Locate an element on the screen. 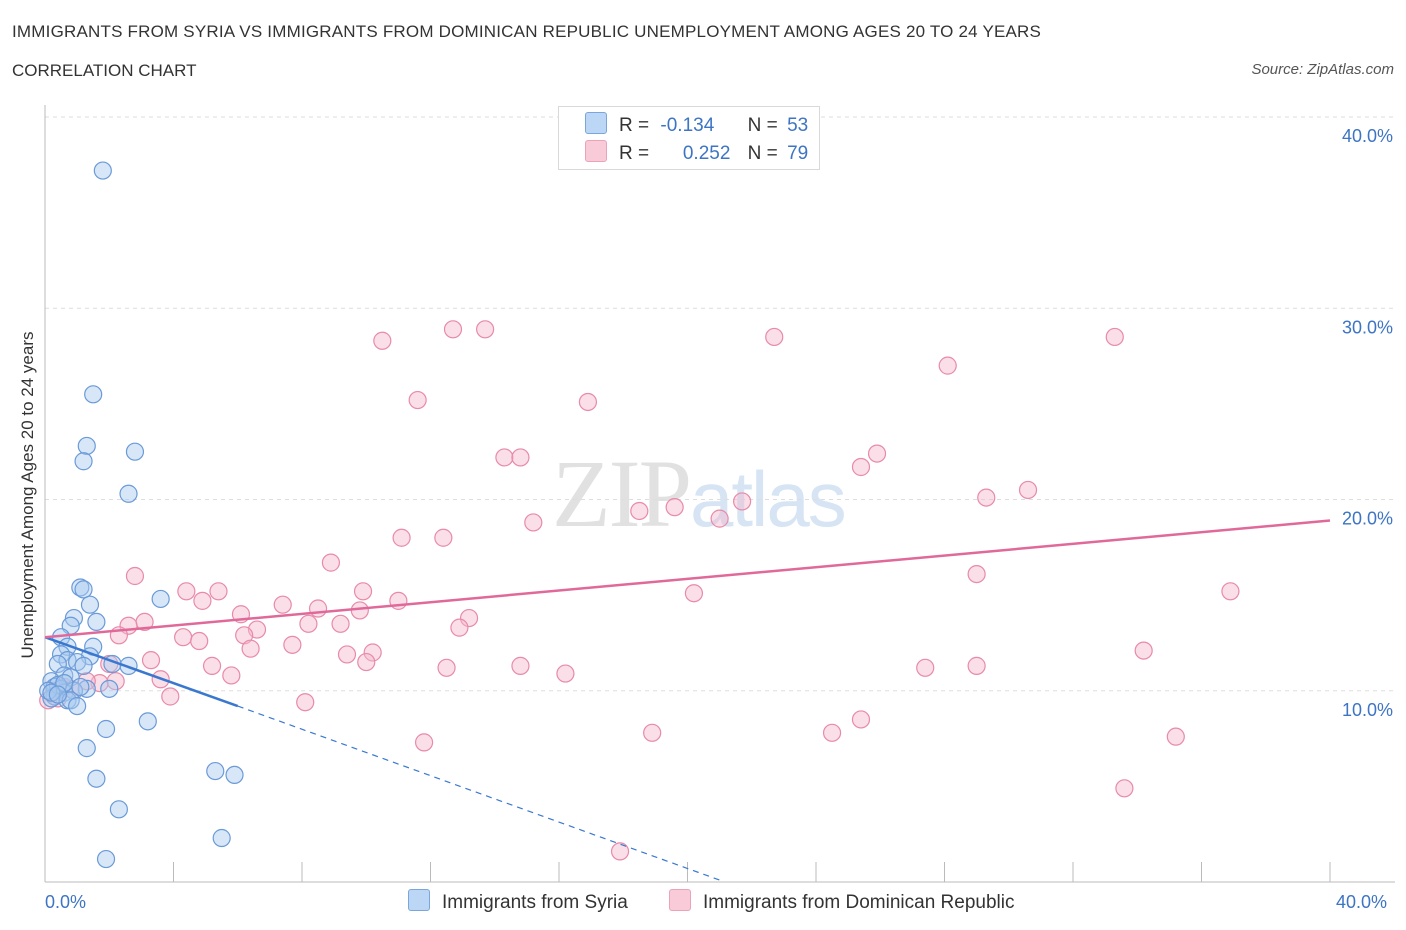  source-note: Source: ZipAtlas.com is located at coordinates (1322, 69).